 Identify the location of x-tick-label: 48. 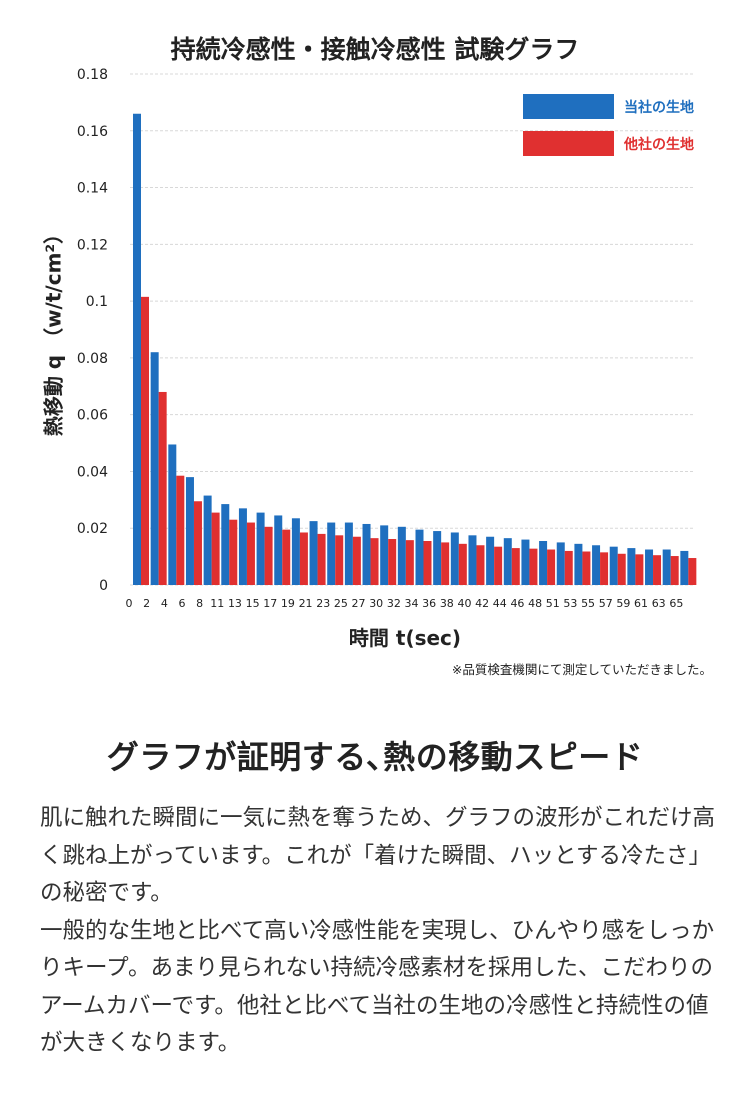
(535, 603).